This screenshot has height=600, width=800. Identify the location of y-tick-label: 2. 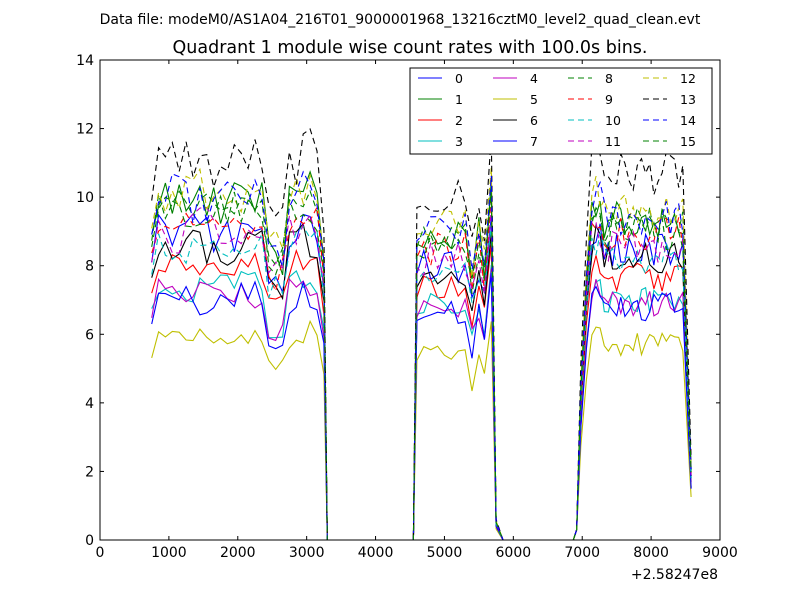
(89, 472).